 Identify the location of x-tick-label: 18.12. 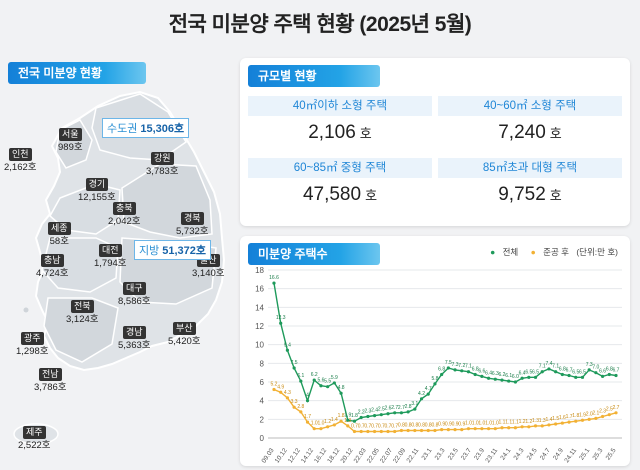
(333, 456).